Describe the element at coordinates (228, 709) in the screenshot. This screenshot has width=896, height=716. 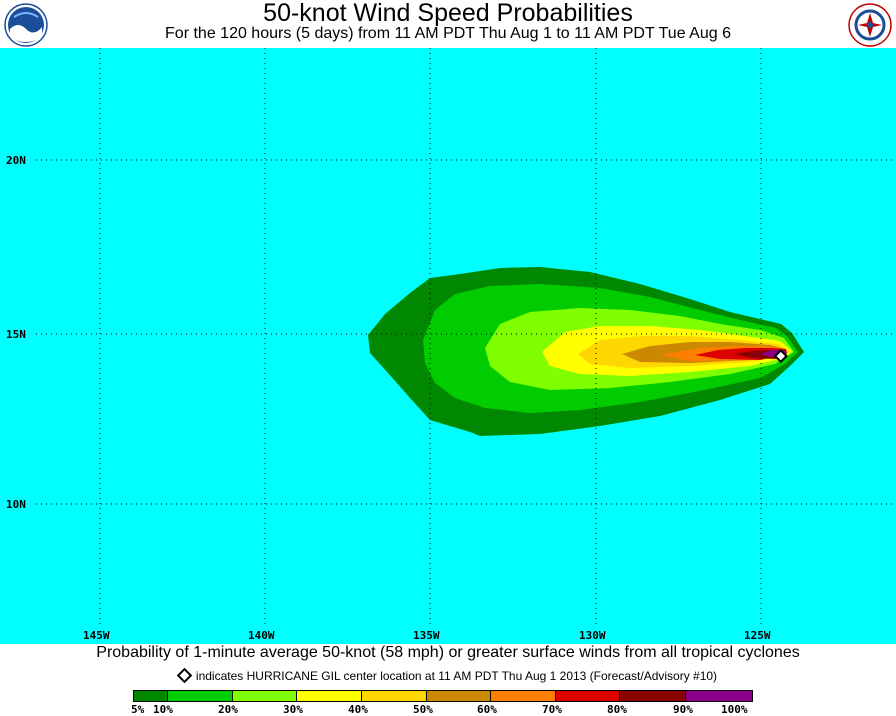
I see `legend-label: 20%` at that location.